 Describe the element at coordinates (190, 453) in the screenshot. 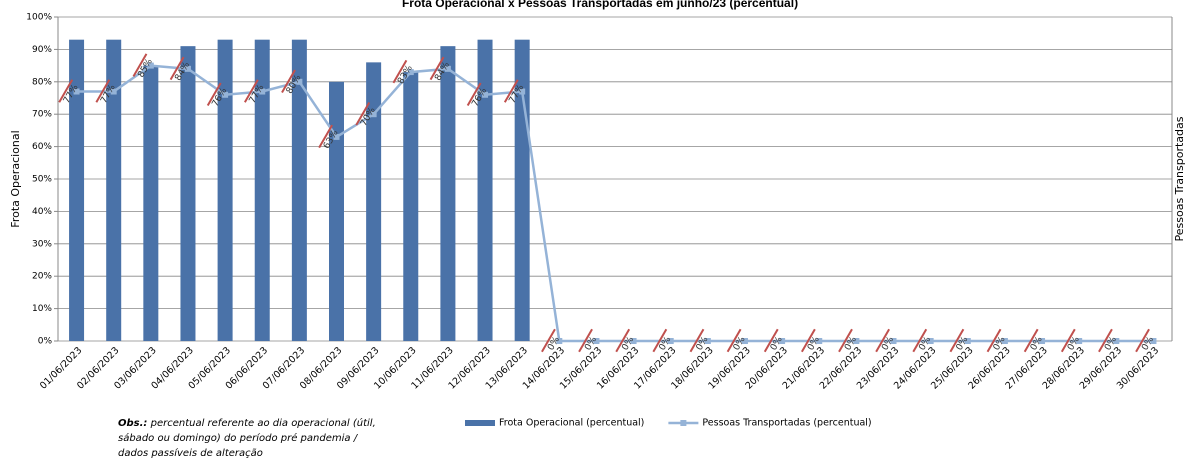

I see `note-text-line: dados passíveis de alteração` at that location.